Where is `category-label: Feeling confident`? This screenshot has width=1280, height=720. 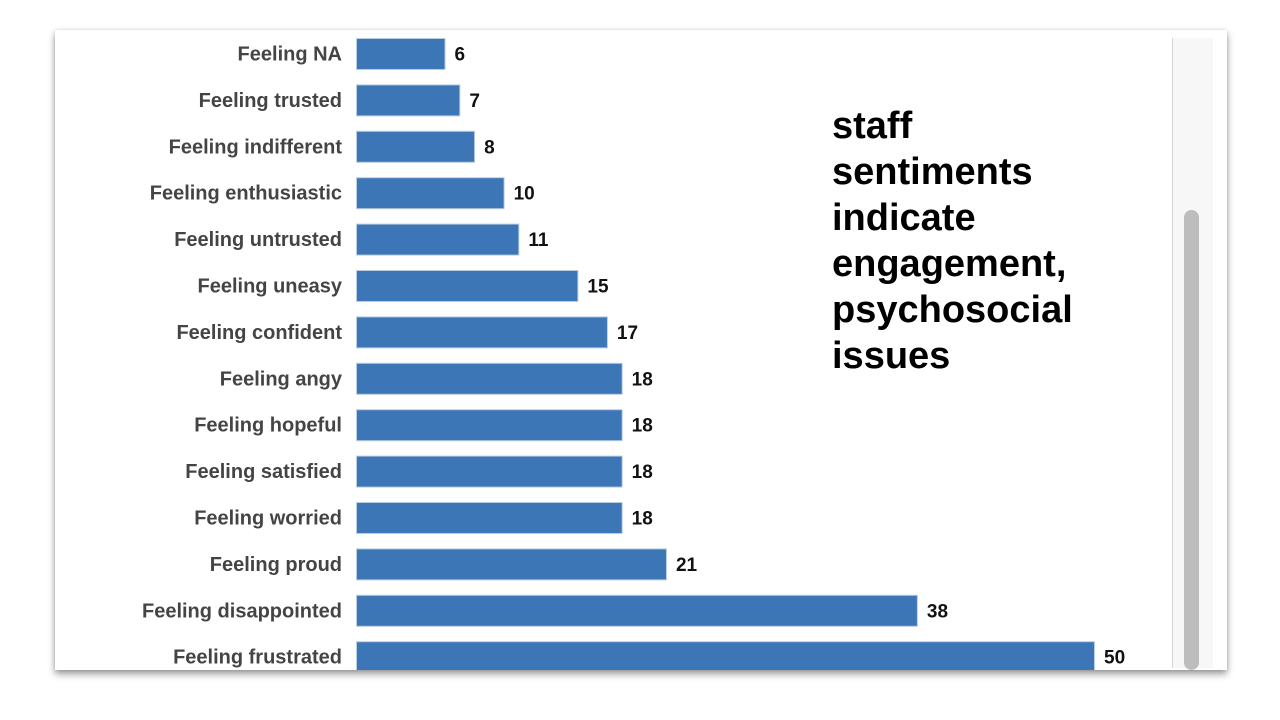 category-label: Feeling confident is located at coordinates (259, 333).